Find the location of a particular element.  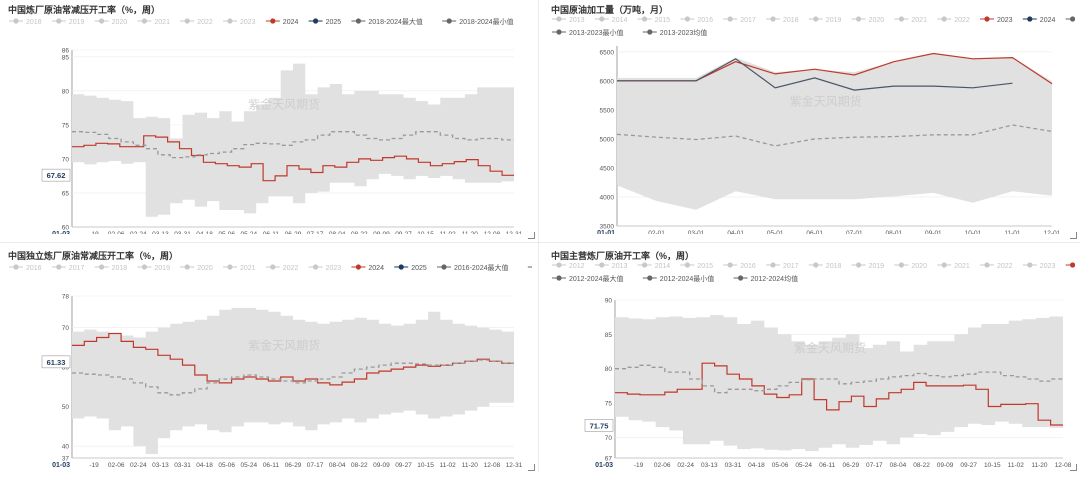

legend-item: 2013 is located at coordinates (568, 20).